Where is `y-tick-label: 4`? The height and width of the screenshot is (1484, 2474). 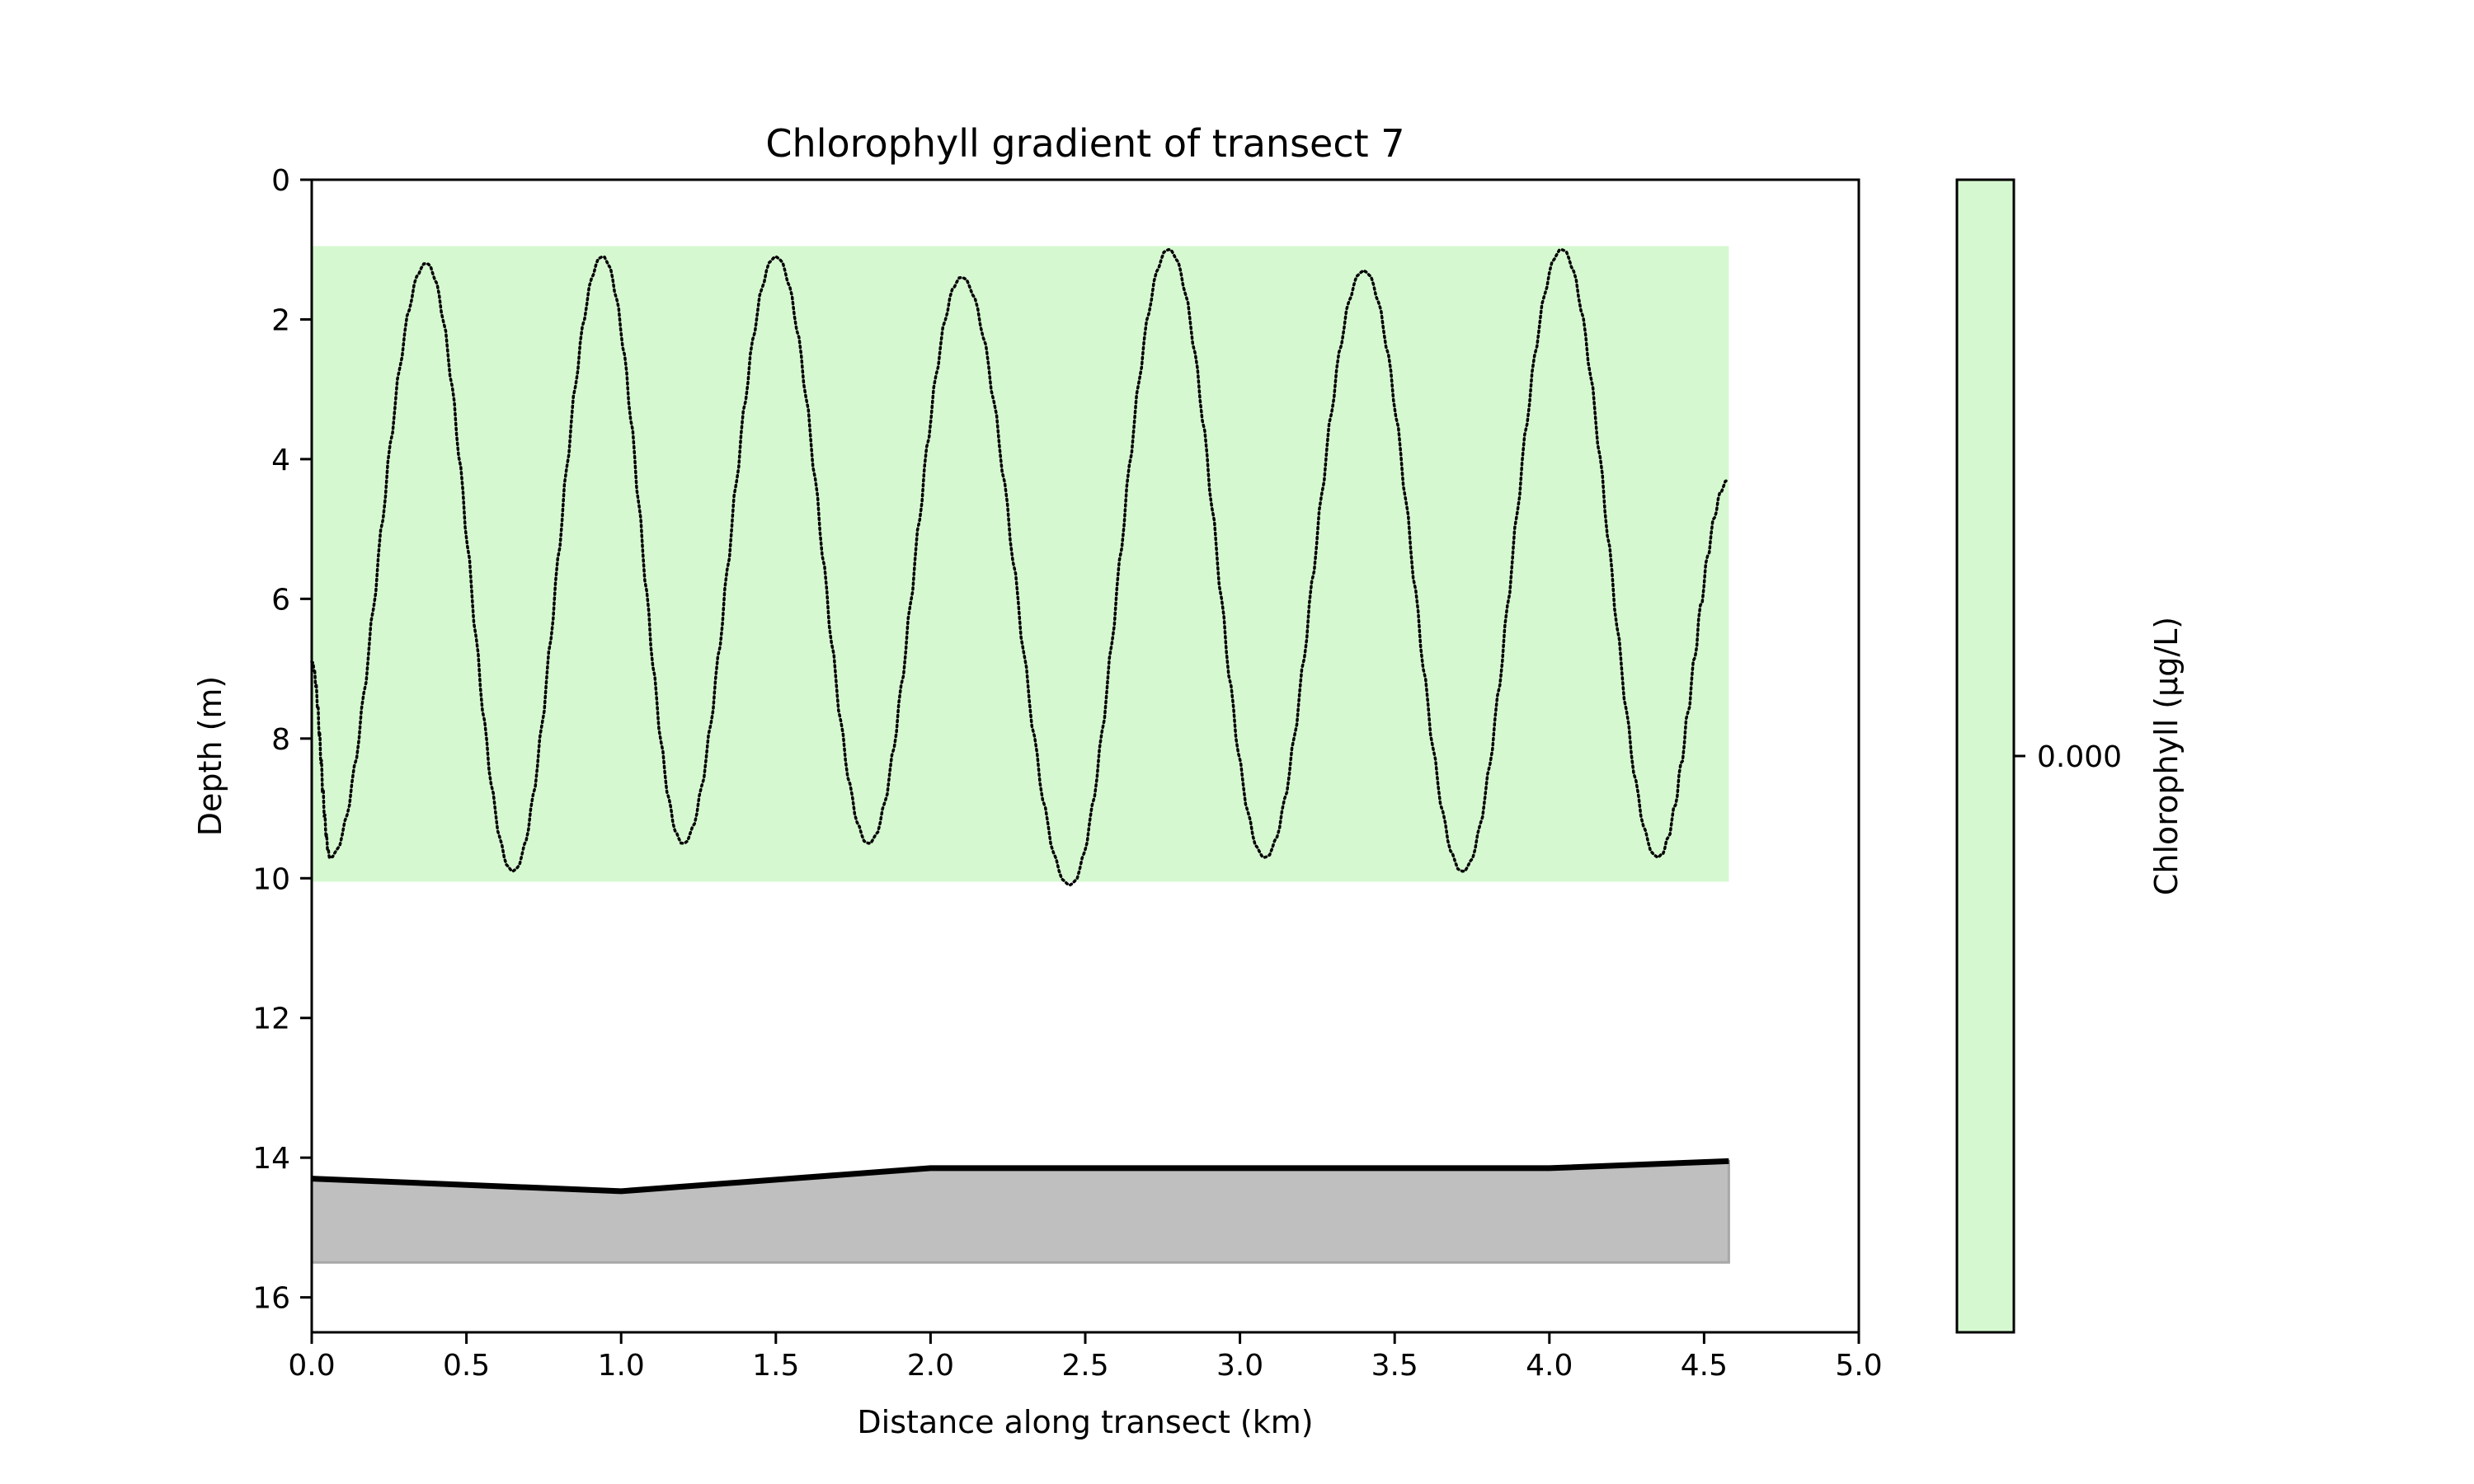
y-tick-label: 4 is located at coordinates (280, 460).